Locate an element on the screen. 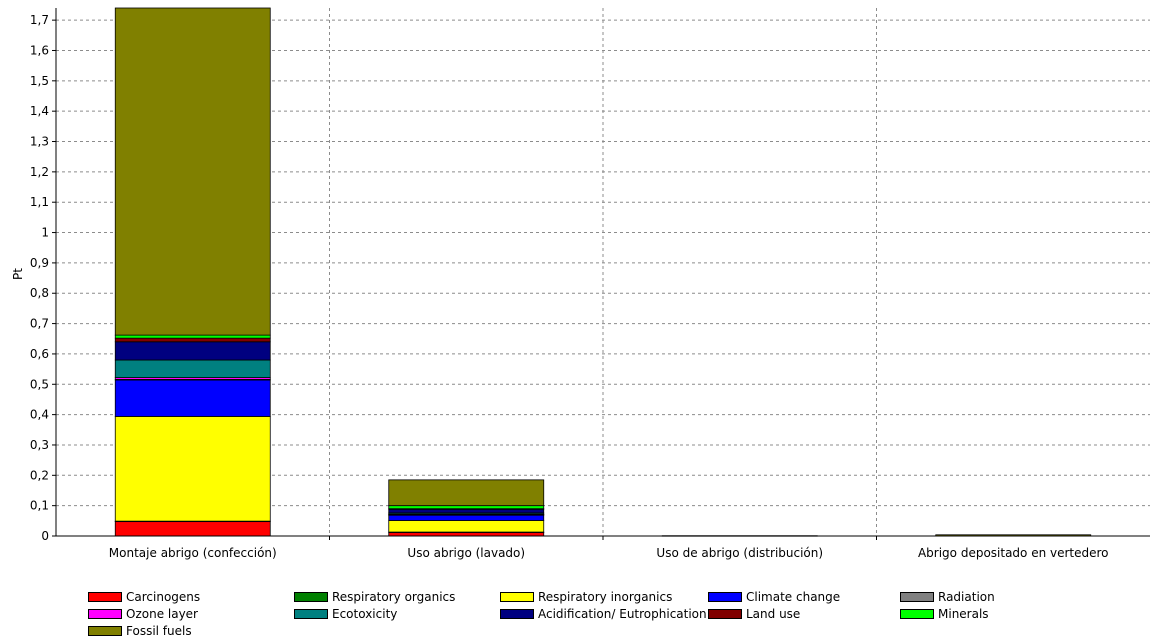 The image size is (1153, 644). legend-item: Respiratory organics is located at coordinates (374, 597).